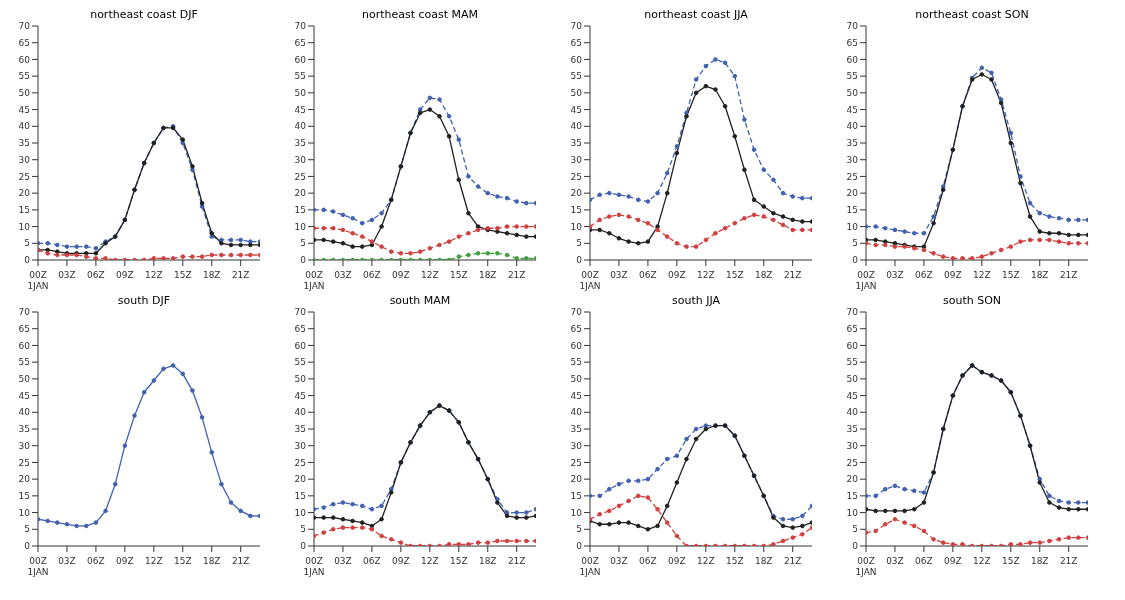  I want to click on chart-title: northeast coast JJA, so click(696, 15).